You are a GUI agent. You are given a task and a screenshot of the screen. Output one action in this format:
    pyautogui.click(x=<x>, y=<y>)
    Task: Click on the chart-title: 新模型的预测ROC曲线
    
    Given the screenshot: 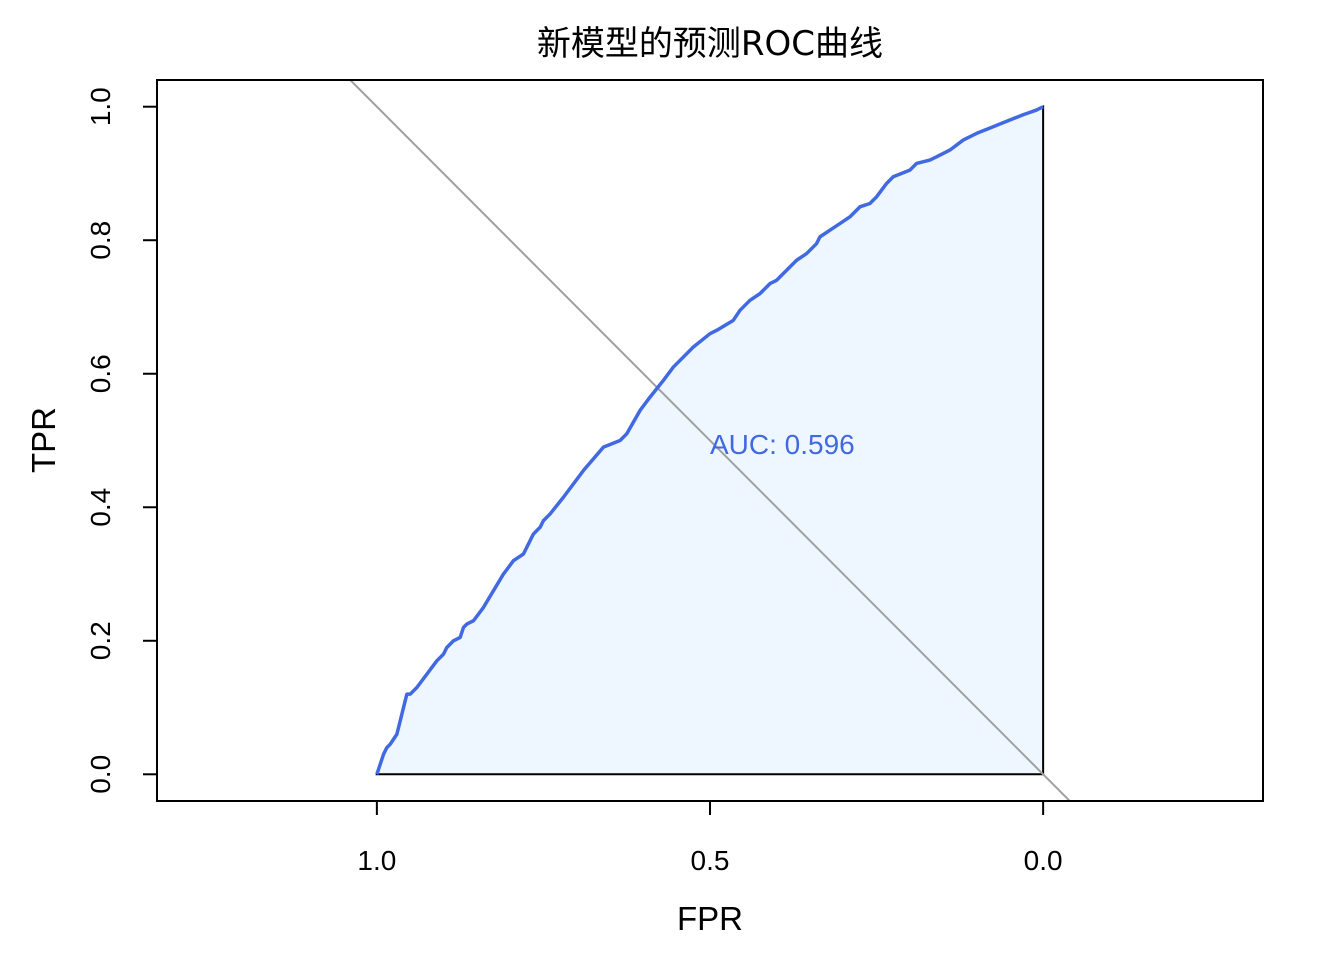 What is the action you would take?
    pyautogui.click(x=710, y=44)
    